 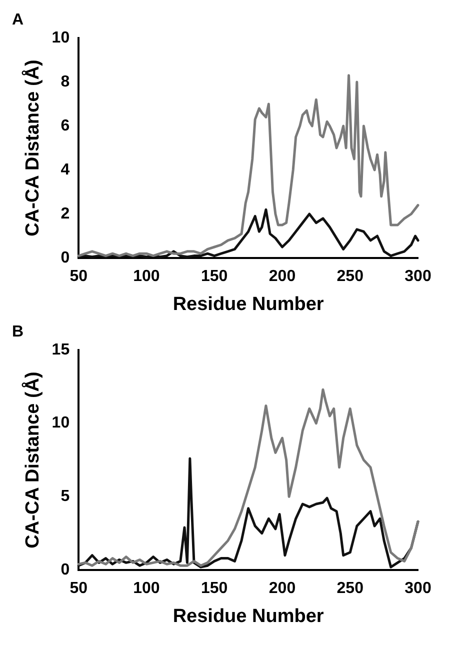 I want to click on y-tick-label: 4, so click(x=65, y=169).